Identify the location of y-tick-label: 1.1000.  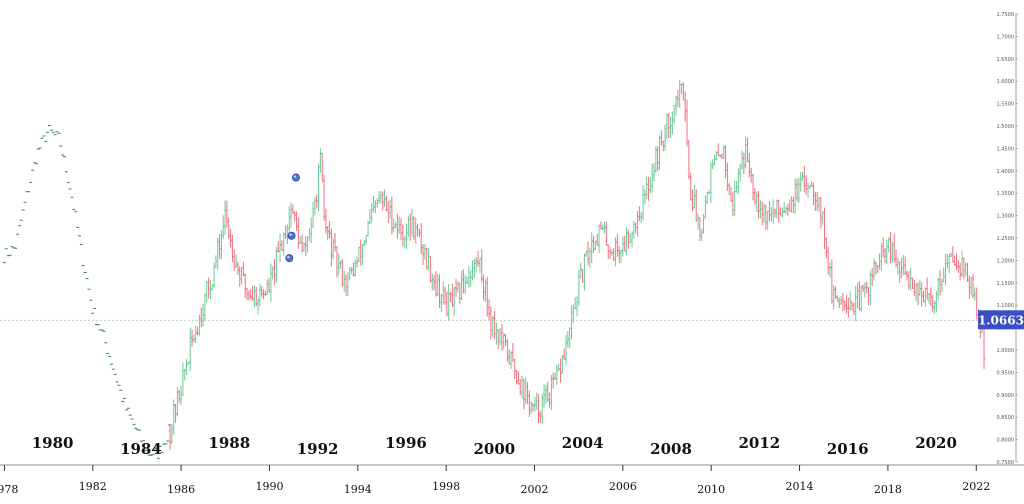
(1006, 306).